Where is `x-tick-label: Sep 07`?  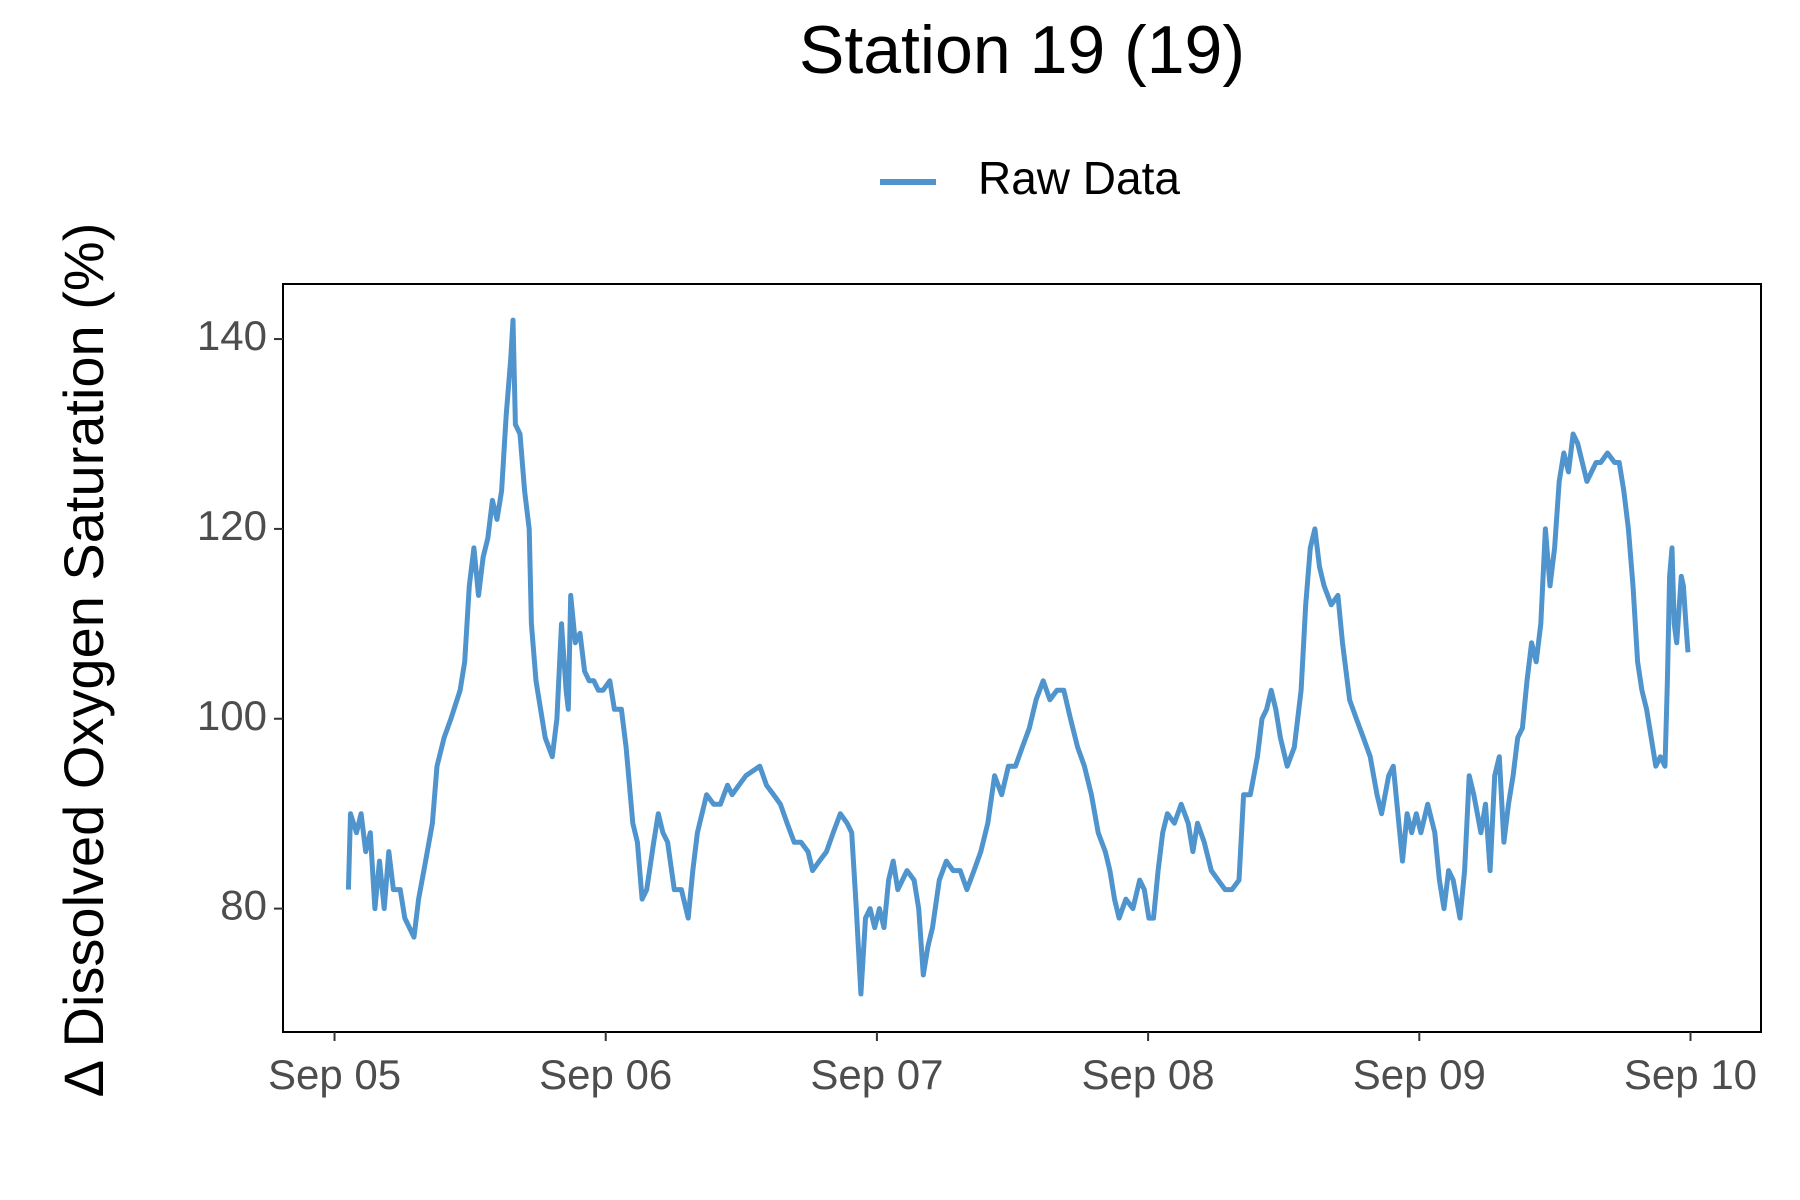
x-tick-label: Sep 07 is located at coordinates (876, 1074).